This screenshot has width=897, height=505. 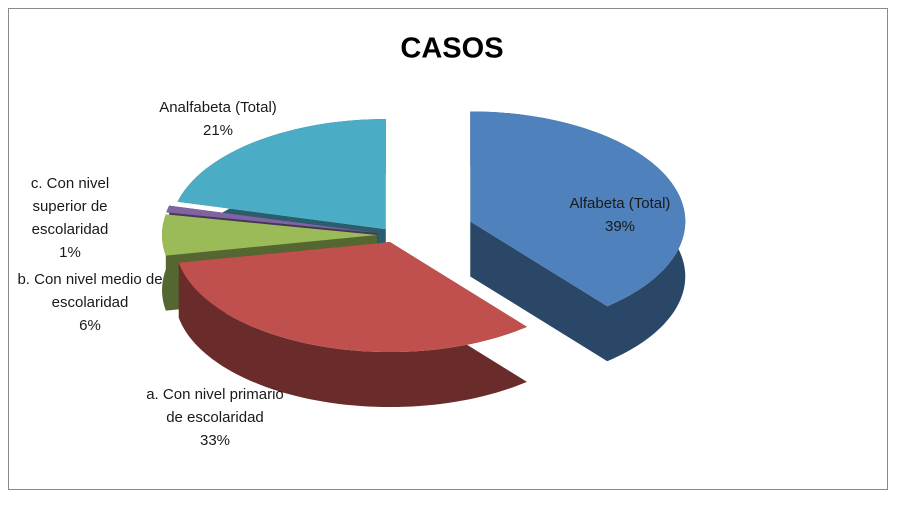 What do you see at coordinates (620, 226) in the screenshot?
I see `value-label: 39%` at bounding box center [620, 226].